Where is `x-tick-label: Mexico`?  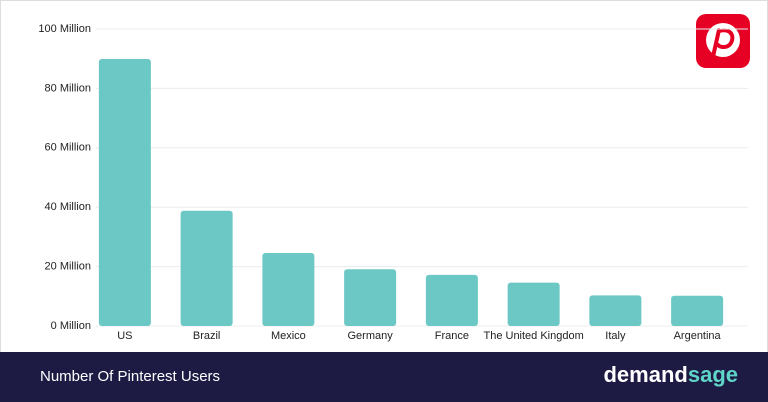
x-tick-label: Mexico is located at coordinates (288, 336).